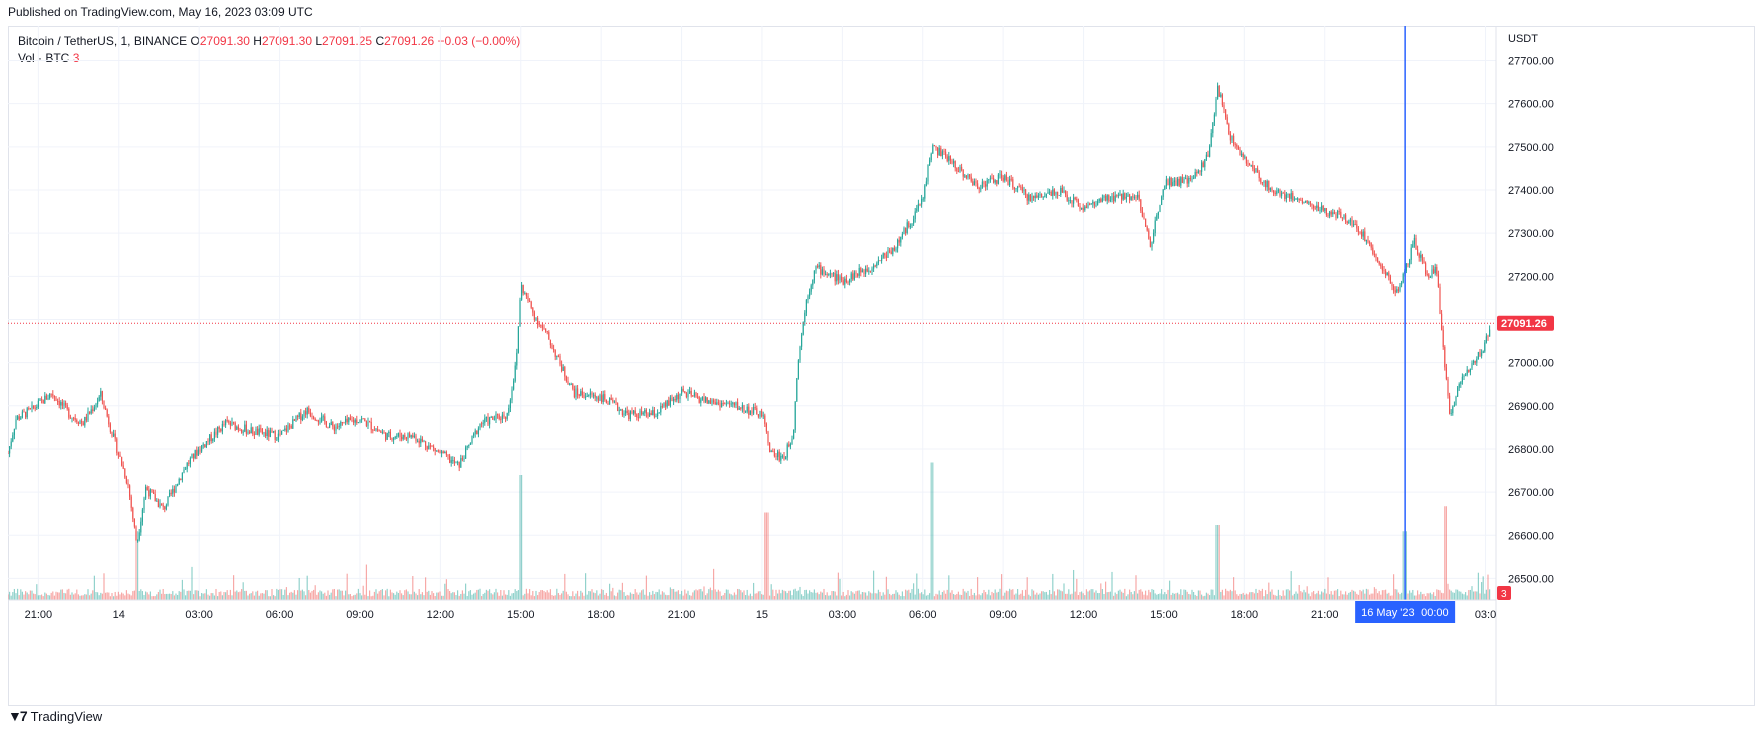 Image resolution: width=1755 pixels, height=736 pixels. Describe the element at coordinates (682, 615) in the screenshot. I see `time-tick-label: 21:00` at that location.